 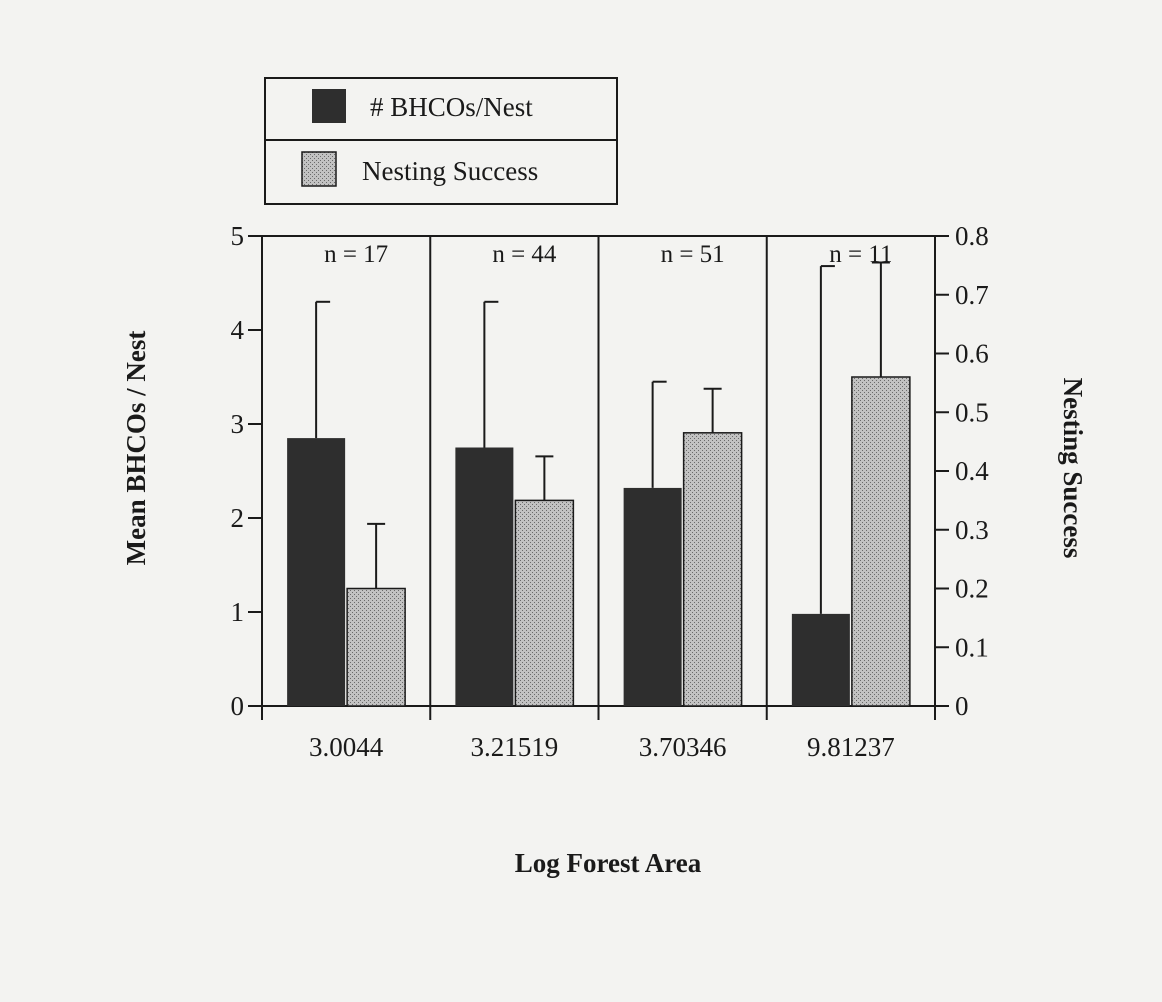 I want to click on left-tick-label: 4, so click(x=238, y=330).